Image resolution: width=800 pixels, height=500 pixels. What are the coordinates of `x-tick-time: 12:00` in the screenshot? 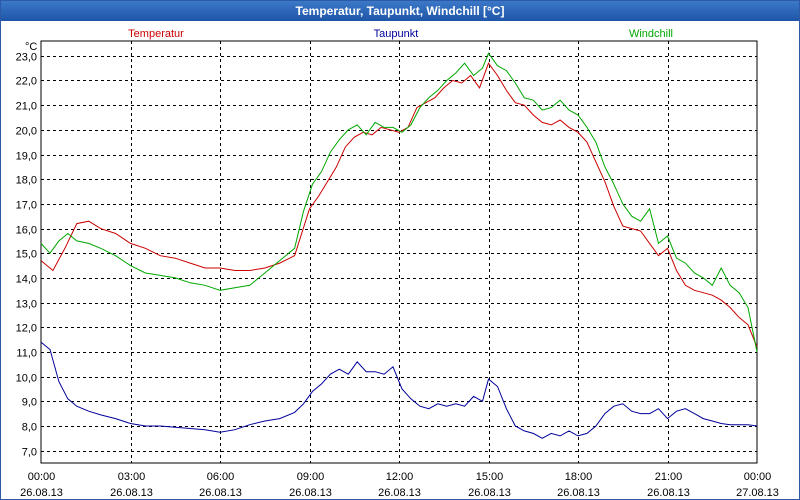 It's located at (400, 477).